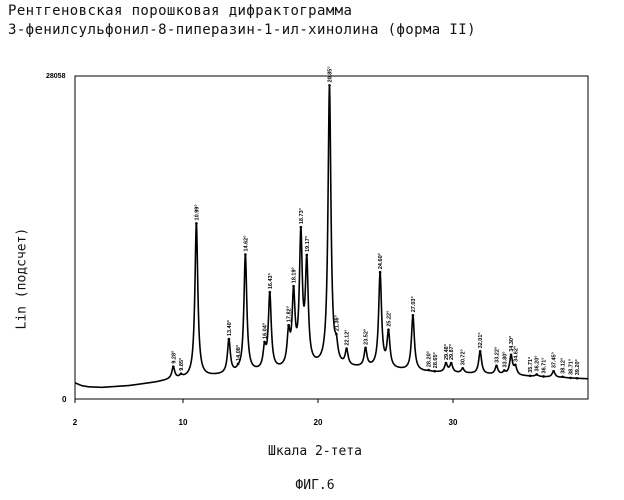 The height and width of the screenshot is (500, 624). Describe the element at coordinates (545, 365) in the screenshot. I see `peak-label: 36.71°` at that location.